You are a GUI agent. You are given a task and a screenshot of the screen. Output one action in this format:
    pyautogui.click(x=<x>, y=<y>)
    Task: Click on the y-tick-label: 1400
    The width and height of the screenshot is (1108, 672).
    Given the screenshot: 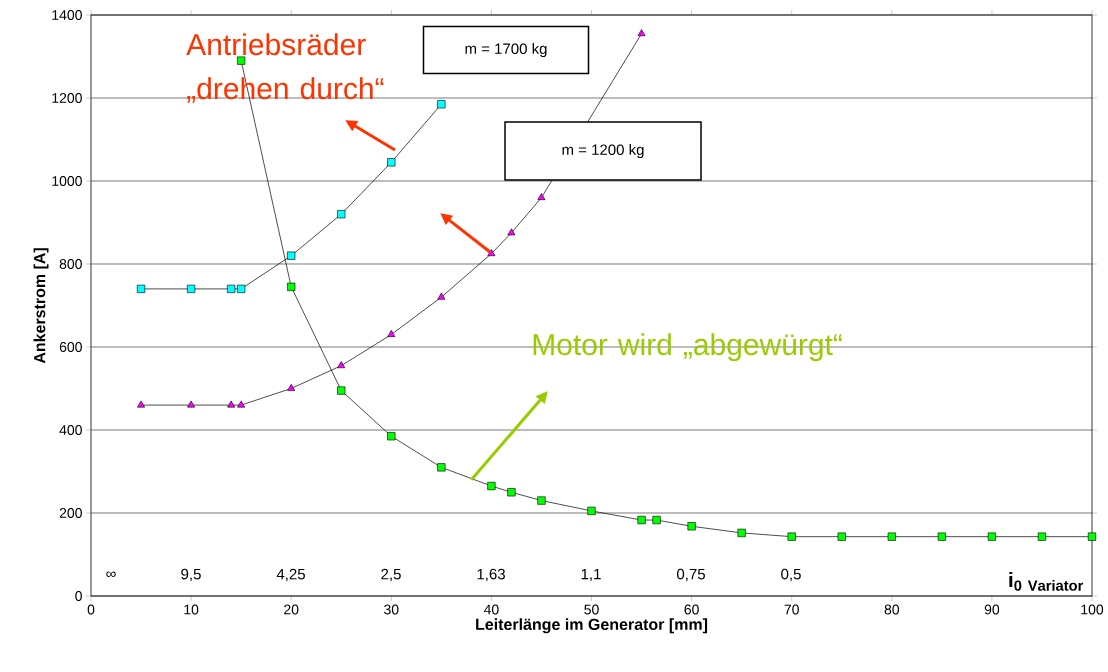 What is the action you would take?
    pyautogui.click(x=67, y=15)
    